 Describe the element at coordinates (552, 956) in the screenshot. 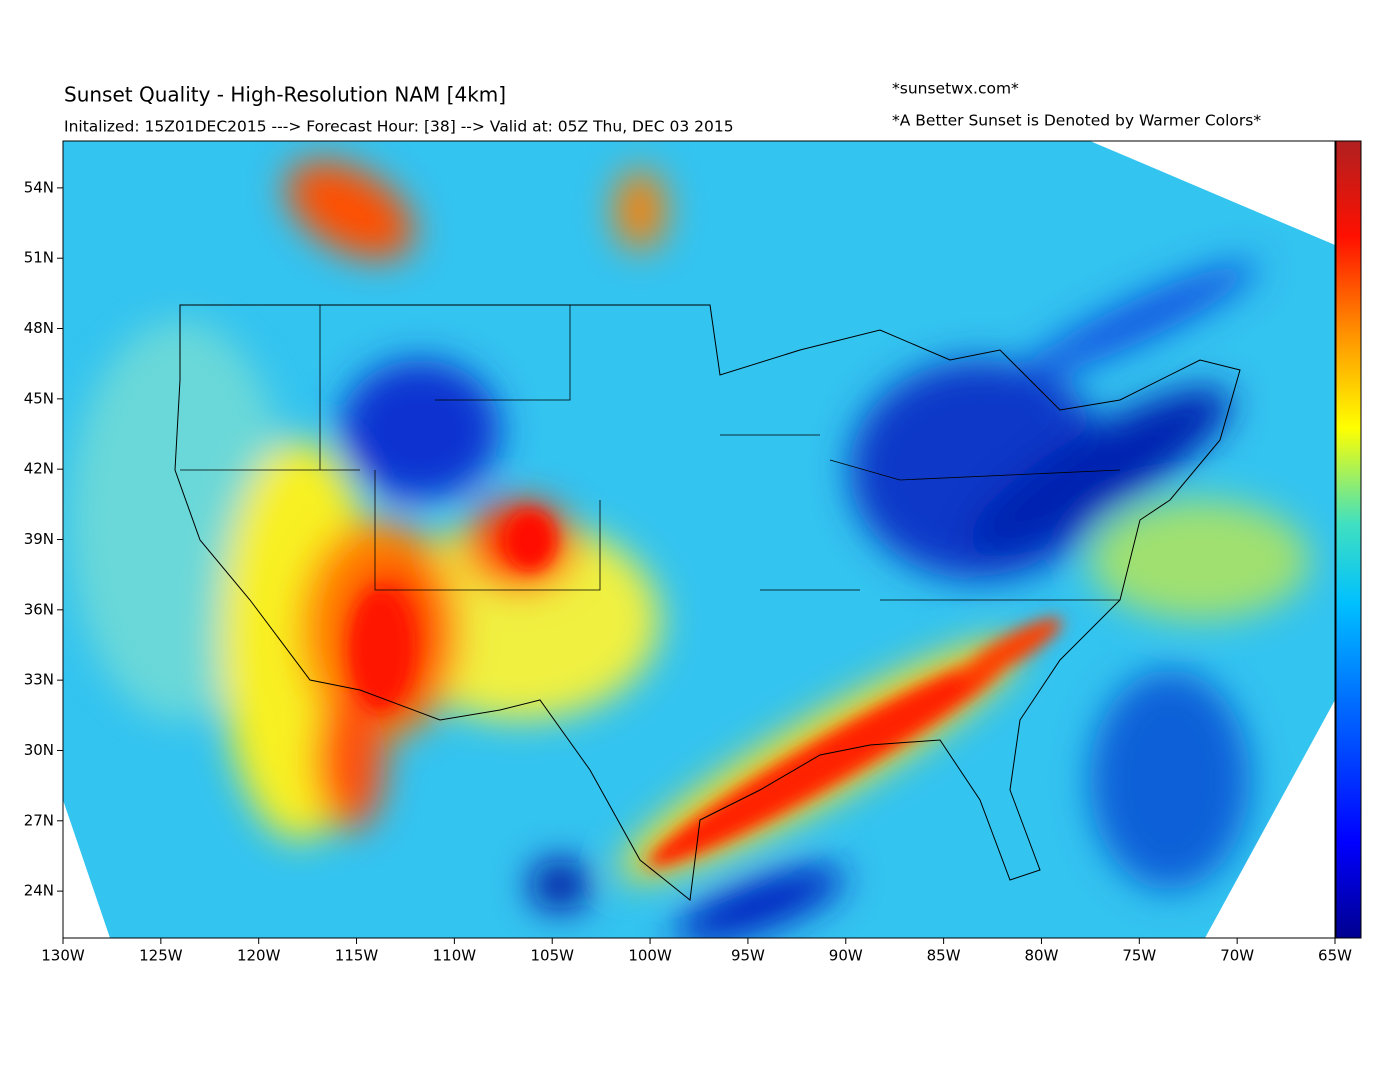

I see `x-tick-label: 105W` at that location.